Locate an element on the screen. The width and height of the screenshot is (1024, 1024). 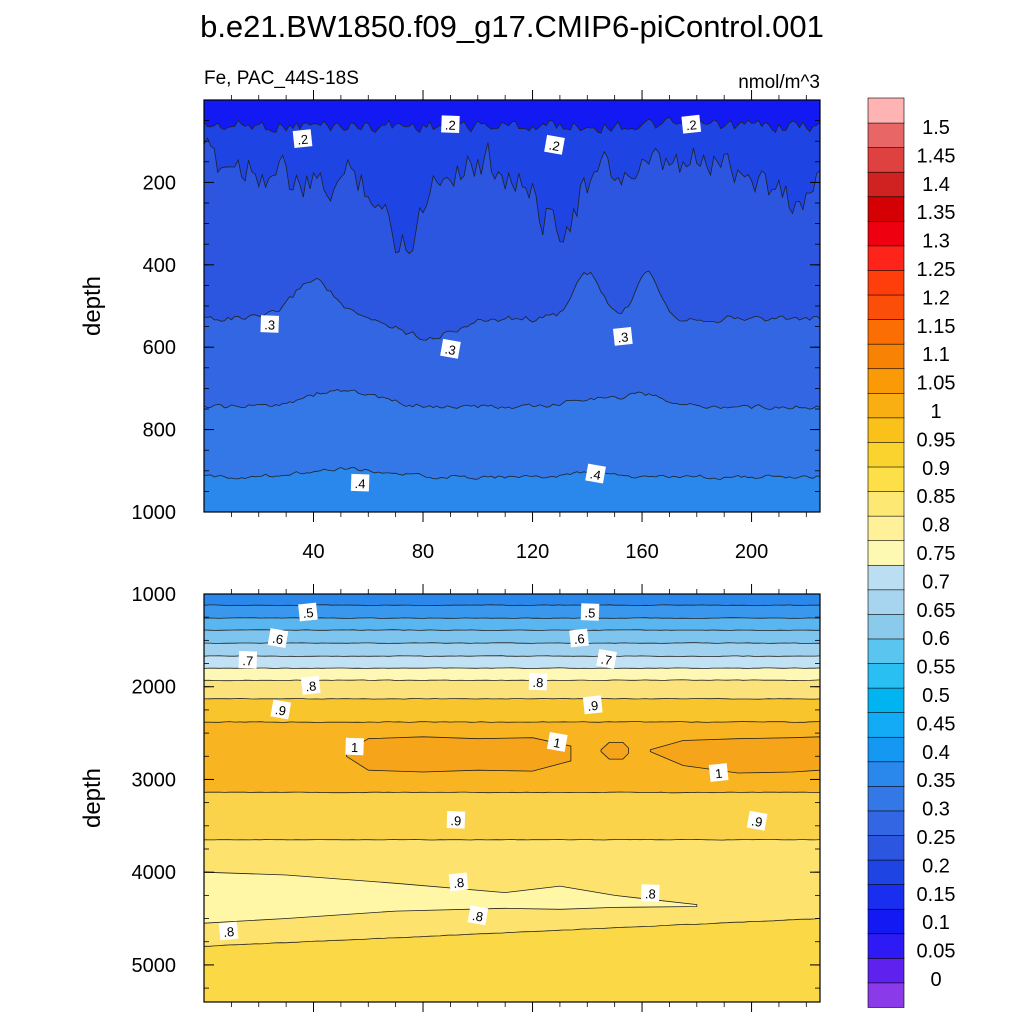
contour-label: .6 is located at coordinates (278, 638).